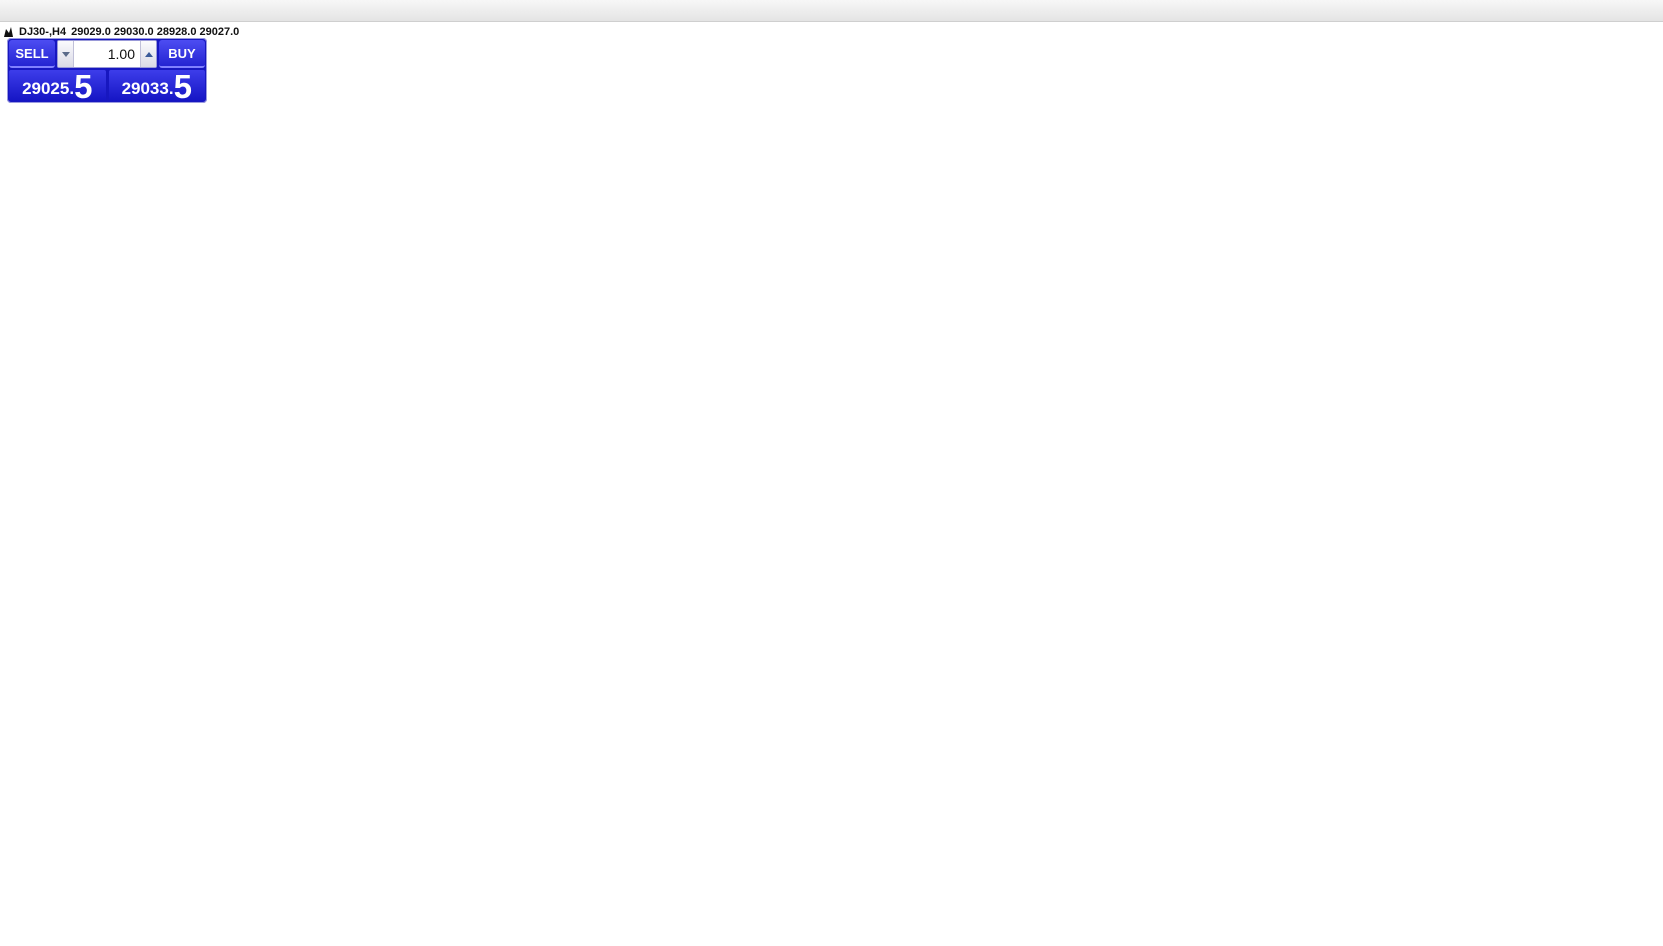 The width and height of the screenshot is (1663, 946). I want to click on trade-panel-top-row: SELL BUY, so click(107, 54).